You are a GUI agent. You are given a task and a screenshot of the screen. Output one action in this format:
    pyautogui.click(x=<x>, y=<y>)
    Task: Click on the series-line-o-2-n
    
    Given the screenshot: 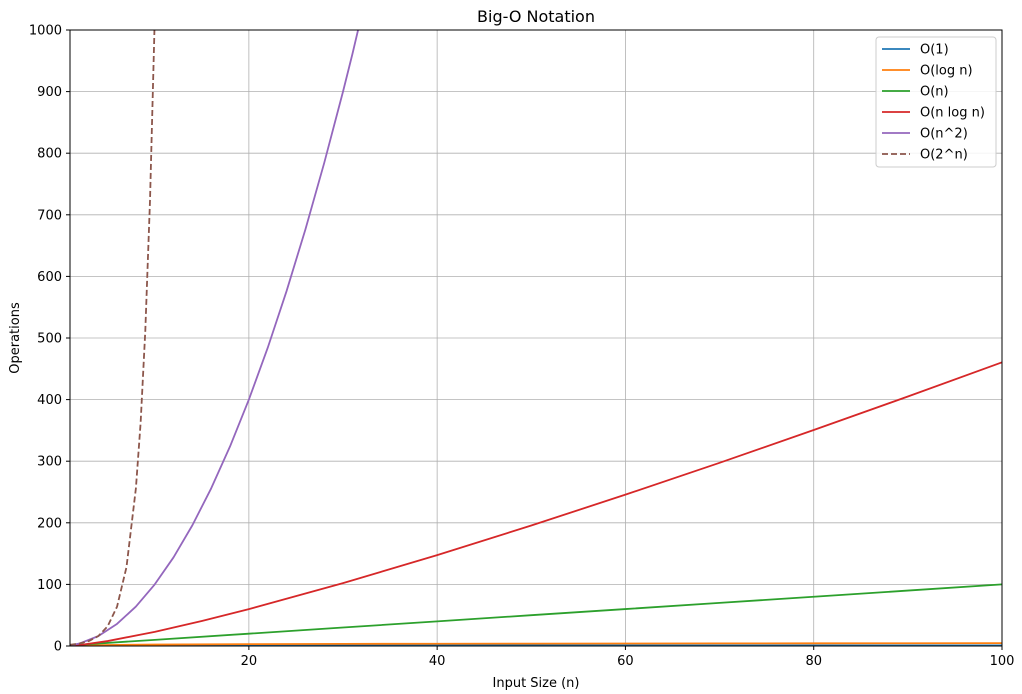 What is the action you would take?
    pyautogui.click(x=113, y=338)
    